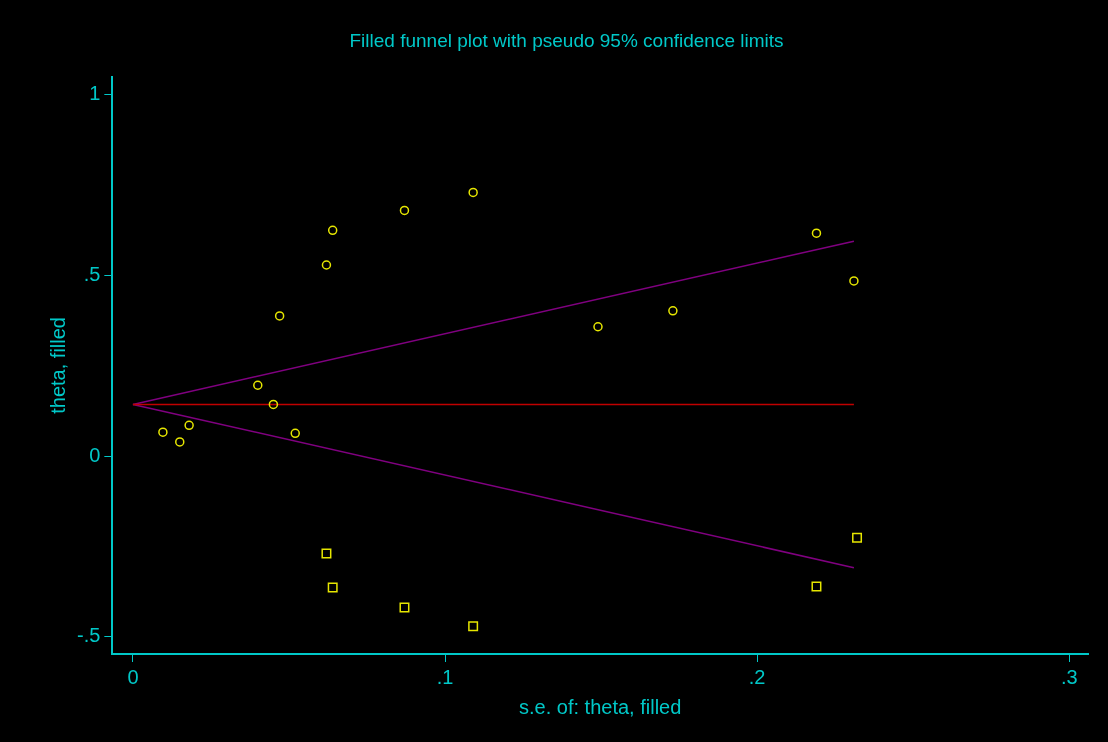 This screenshot has height=742, width=1108. What do you see at coordinates (757, 676) in the screenshot?
I see `x-tick-label: .2` at bounding box center [757, 676].